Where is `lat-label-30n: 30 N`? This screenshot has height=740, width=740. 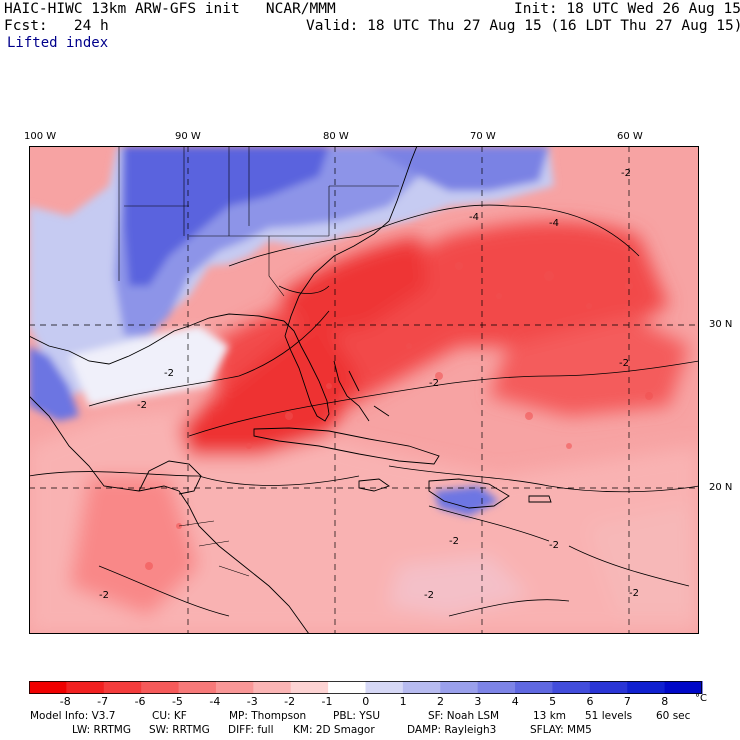 lat-label-30n: 30 N is located at coordinates (721, 324).